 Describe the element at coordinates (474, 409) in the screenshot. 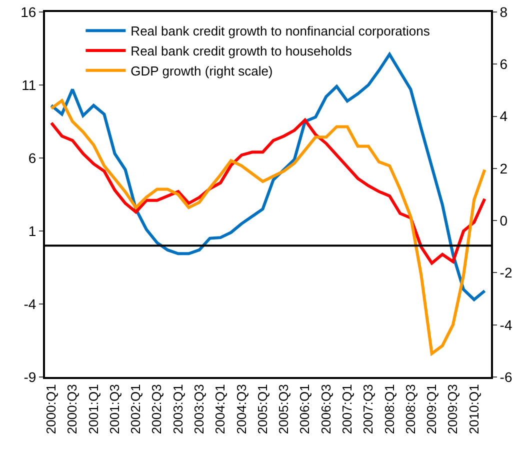

I see `x-tick-label: 2010:Q1` at that location.